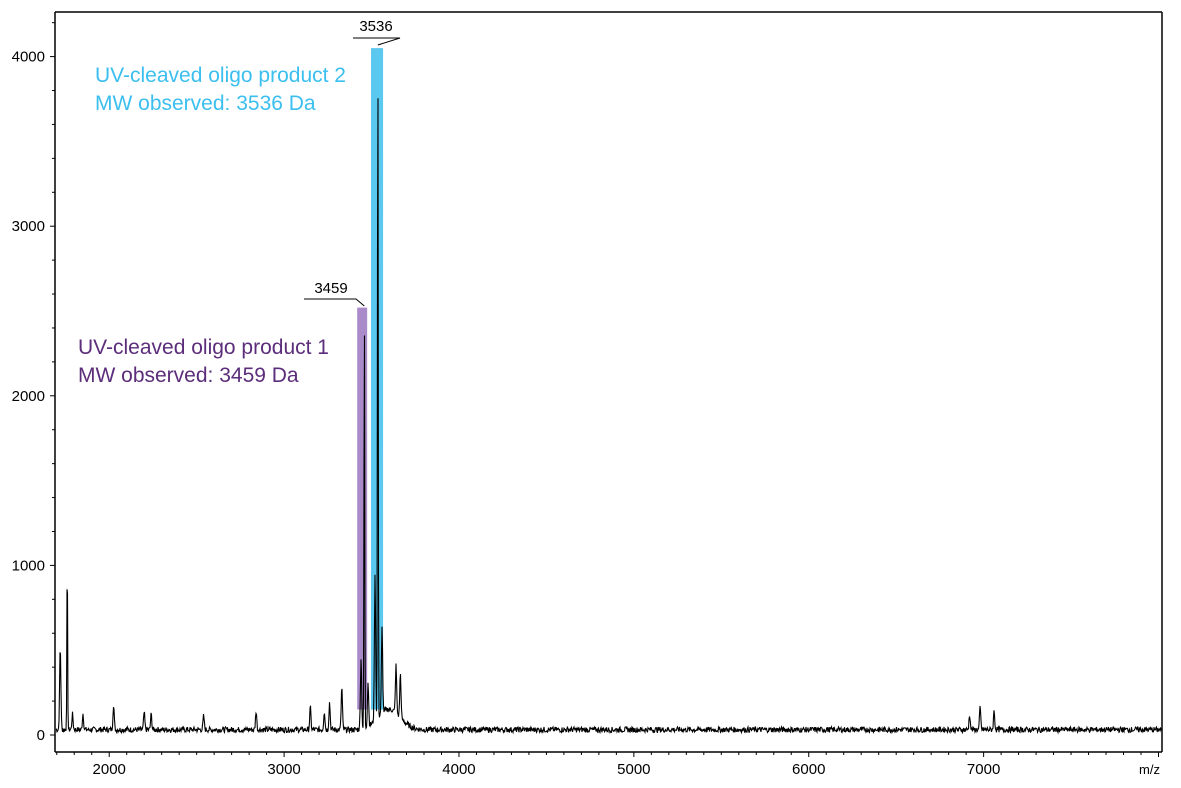  I want to click on x-tick-label: 3000, so click(283, 769).